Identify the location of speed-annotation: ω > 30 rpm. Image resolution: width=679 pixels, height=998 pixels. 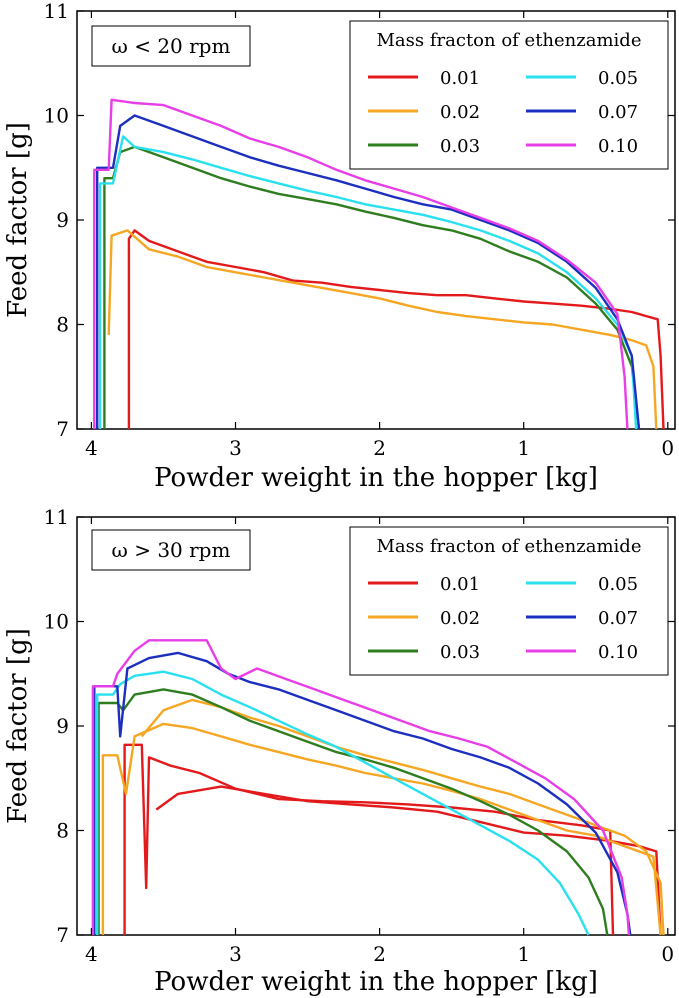
(171, 550).